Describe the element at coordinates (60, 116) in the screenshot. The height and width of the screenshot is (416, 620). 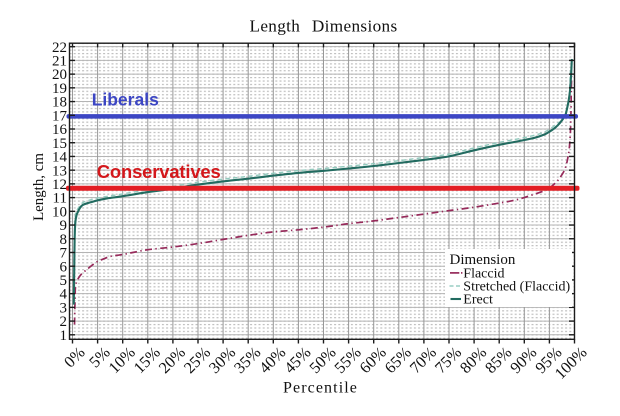
I see `svg-text: 17` at that location.